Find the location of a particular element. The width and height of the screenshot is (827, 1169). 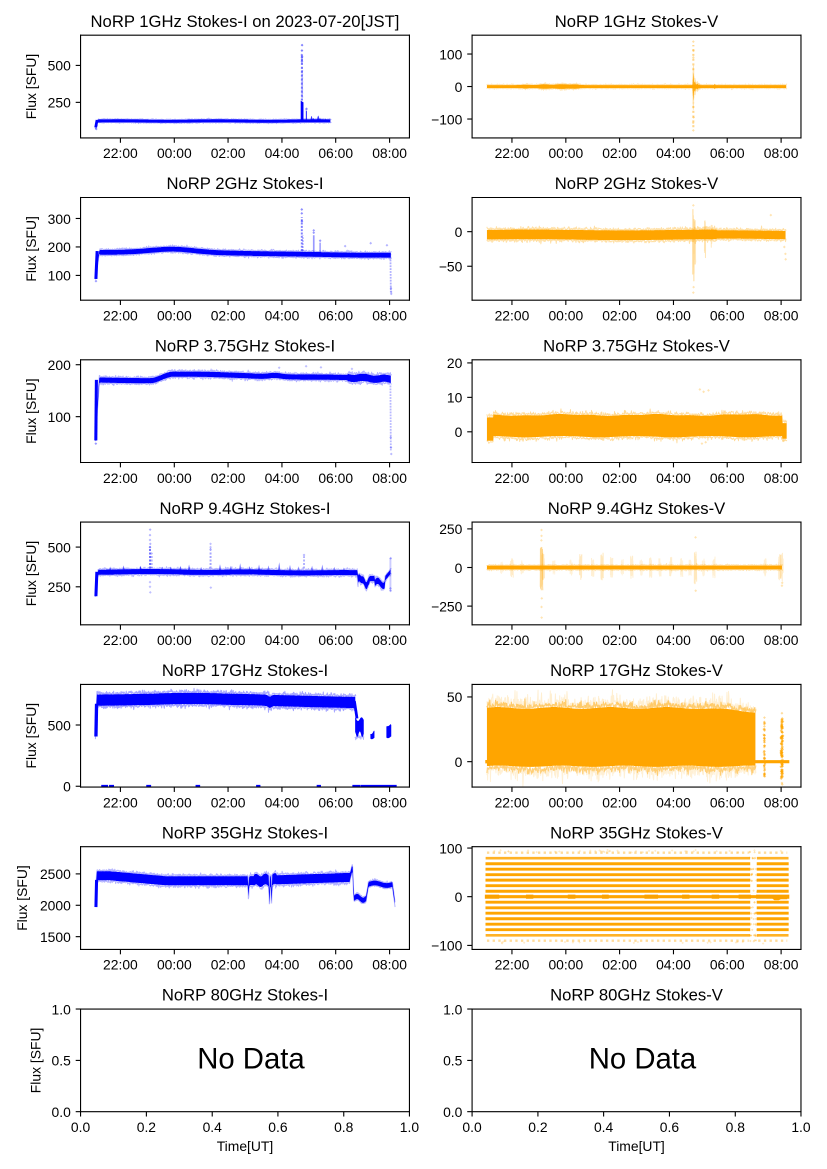

svg-text: NoRP 3.75GHz Stokes-I is located at coordinates (245, 346).